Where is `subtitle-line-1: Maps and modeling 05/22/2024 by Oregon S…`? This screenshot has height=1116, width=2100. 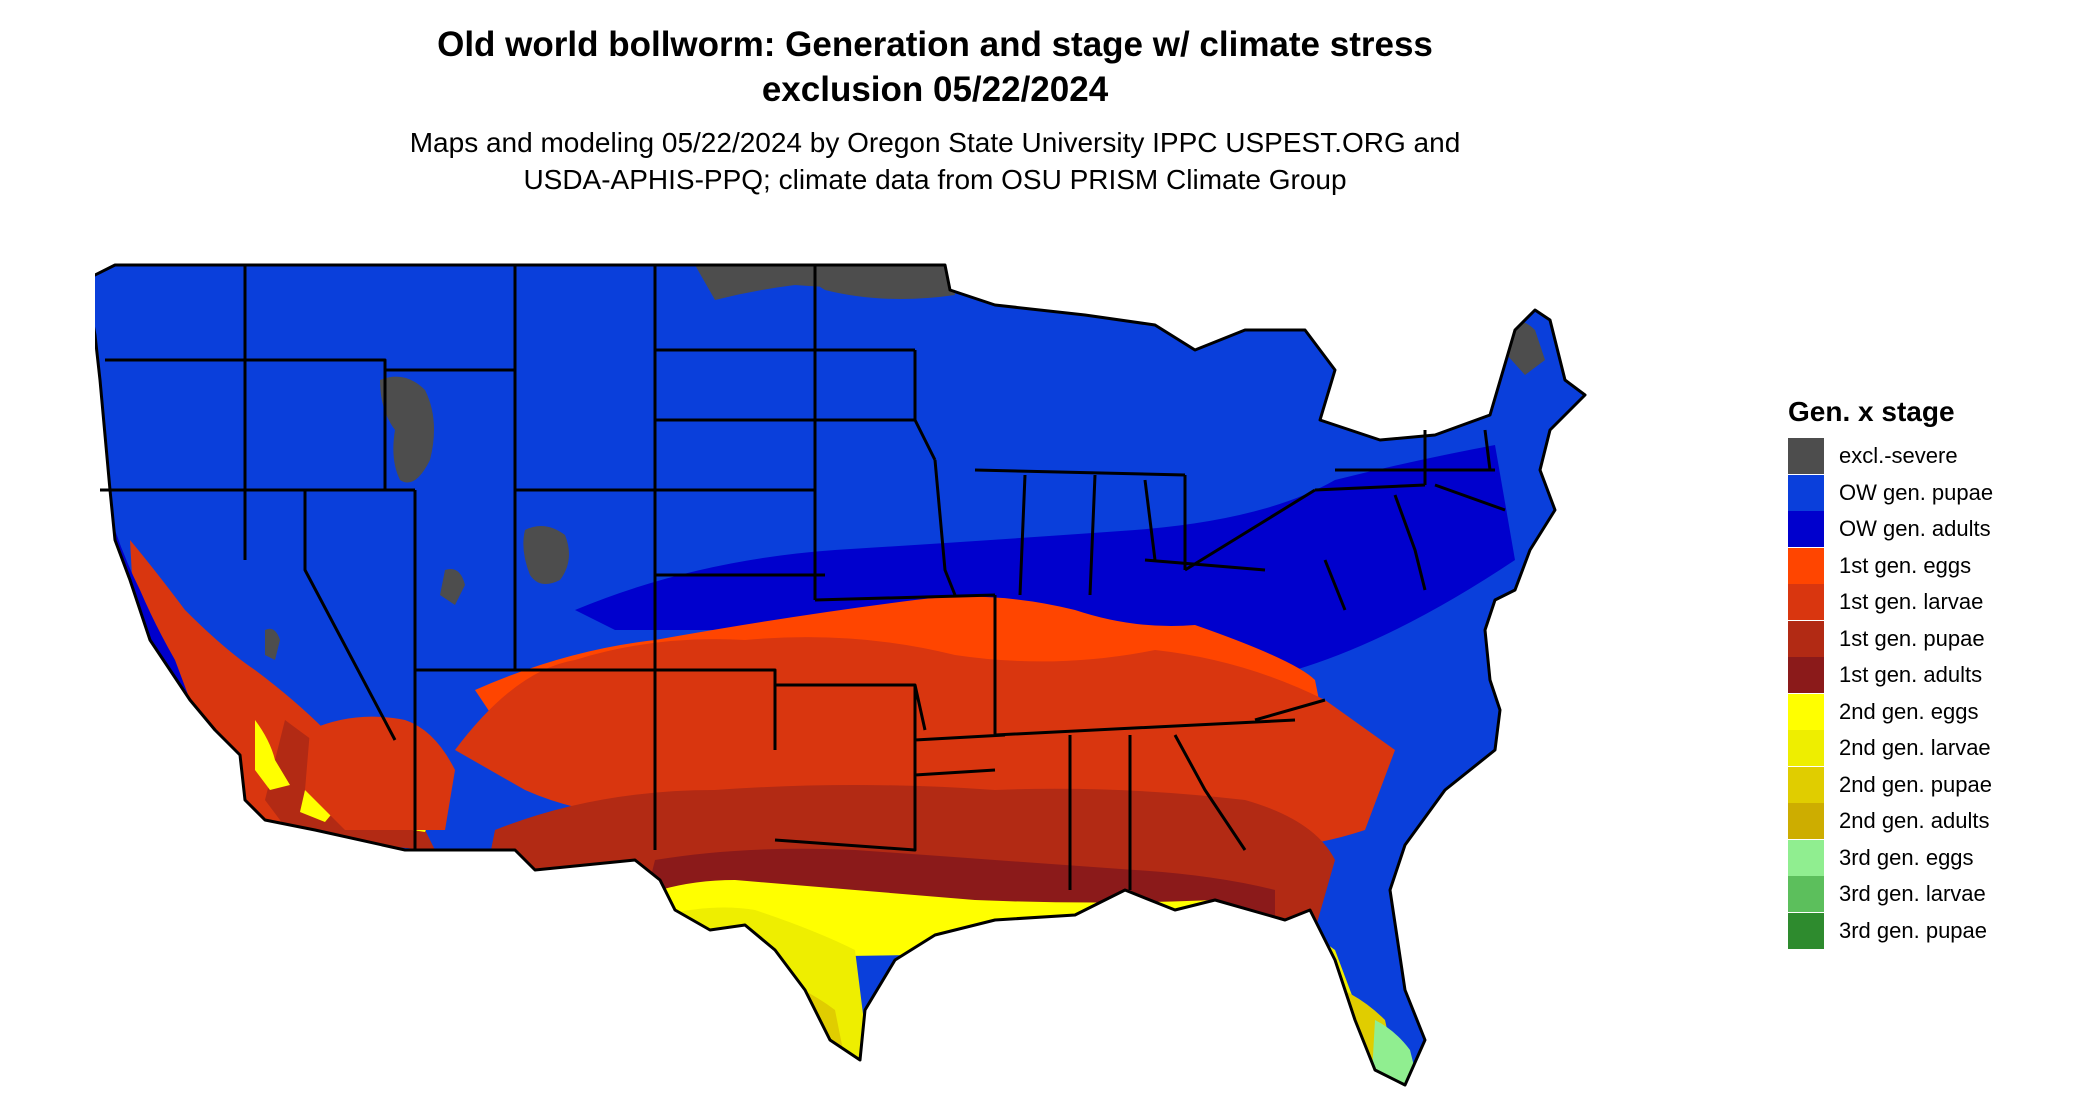 subtitle-line-1: Maps and modeling 05/22/2024 by Oregon S… is located at coordinates (935, 142).